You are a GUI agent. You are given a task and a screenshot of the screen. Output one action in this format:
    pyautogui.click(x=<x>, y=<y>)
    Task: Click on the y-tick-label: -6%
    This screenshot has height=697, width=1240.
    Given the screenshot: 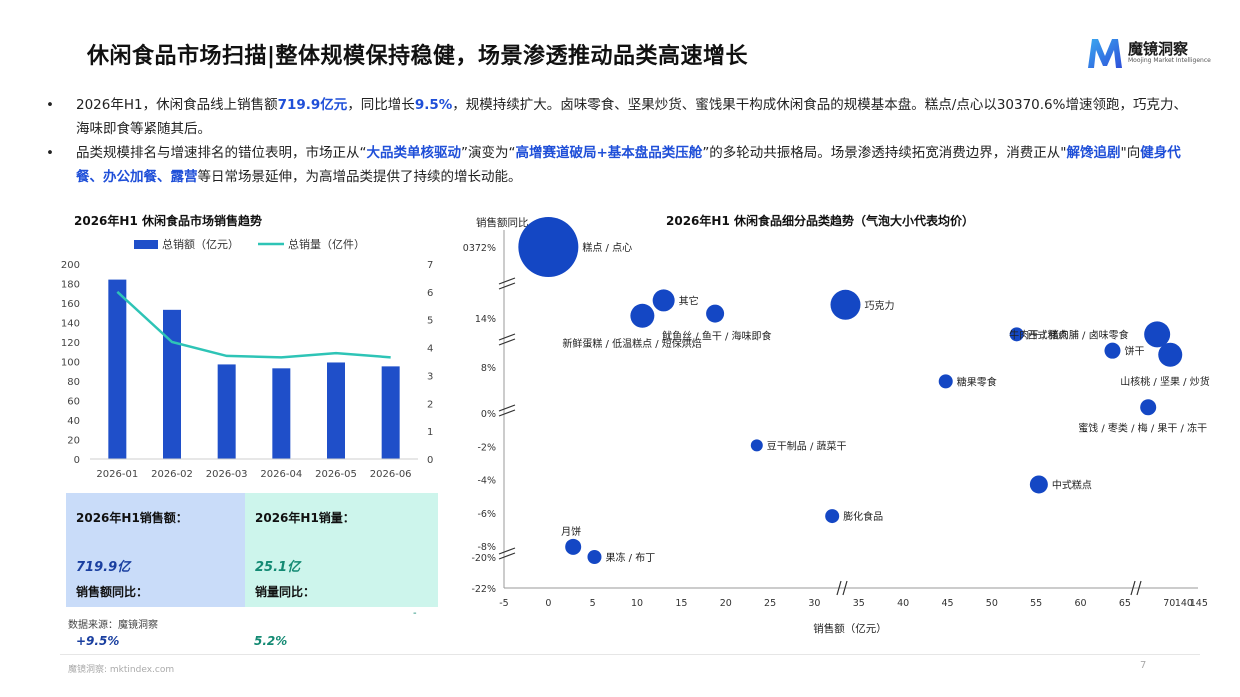 What is the action you would take?
    pyautogui.click(x=487, y=514)
    